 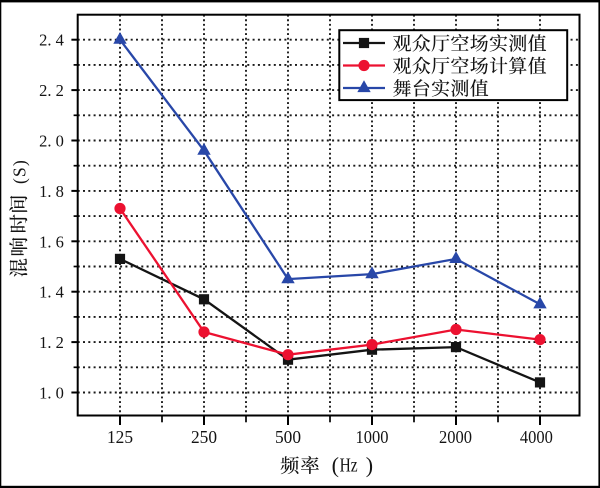 I want to click on svg-text: 1. 8, so click(x=51, y=191).